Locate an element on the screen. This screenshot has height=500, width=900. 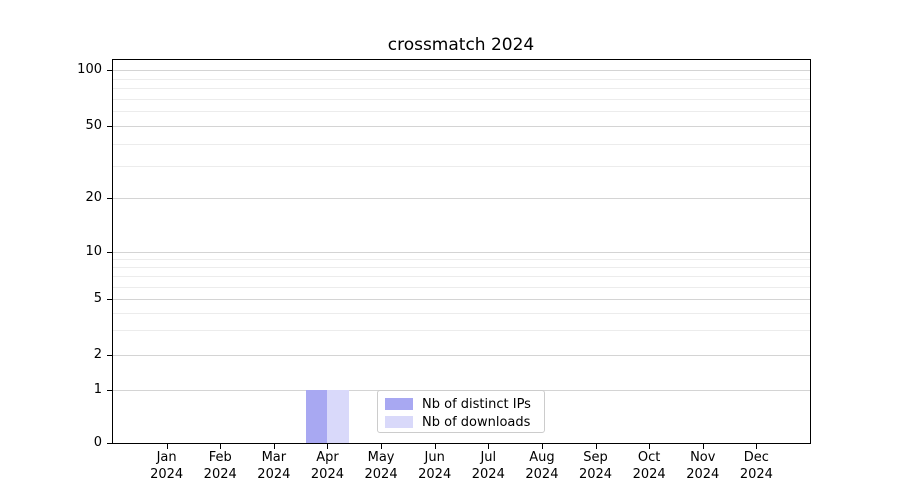
x-tick-month: Dec is located at coordinates (756, 457).